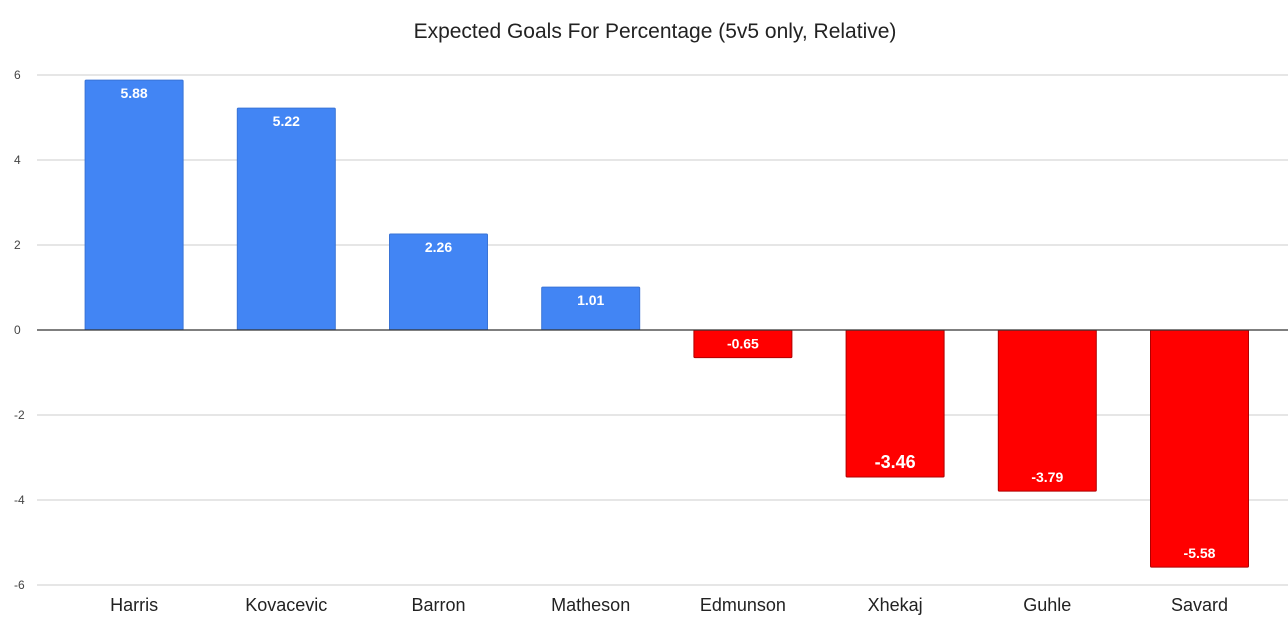  Describe the element at coordinates (590, 300) in the screenshot. I see `data-label: 1.01` at that location.